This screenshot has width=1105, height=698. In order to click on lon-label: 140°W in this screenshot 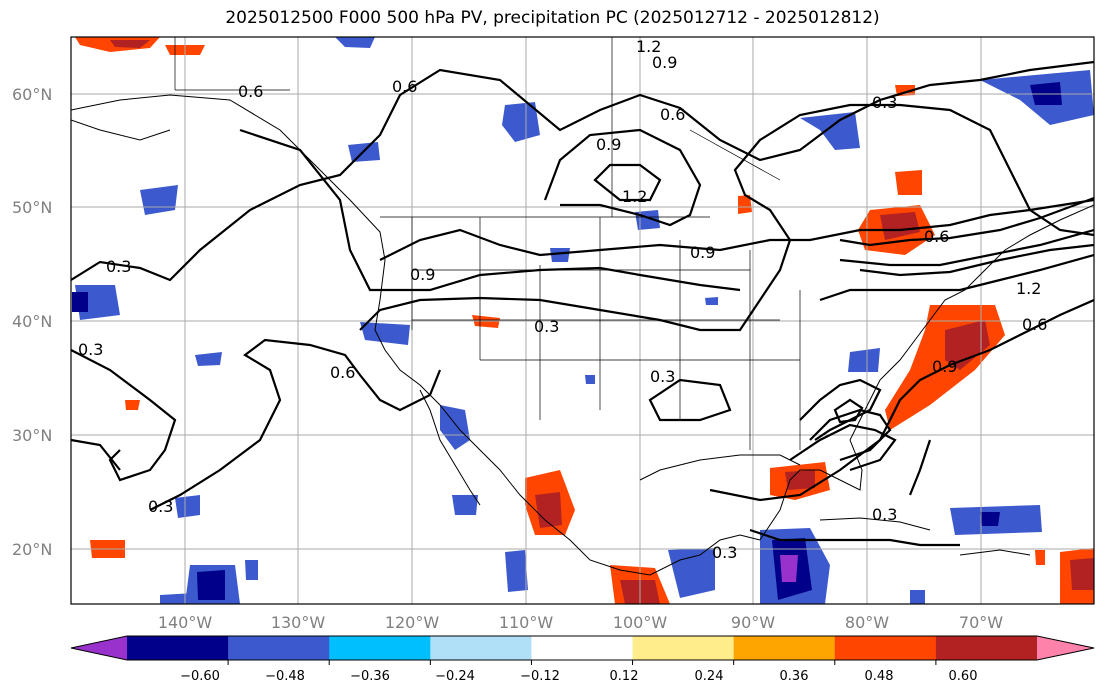, I will do `click(185, 622)`.